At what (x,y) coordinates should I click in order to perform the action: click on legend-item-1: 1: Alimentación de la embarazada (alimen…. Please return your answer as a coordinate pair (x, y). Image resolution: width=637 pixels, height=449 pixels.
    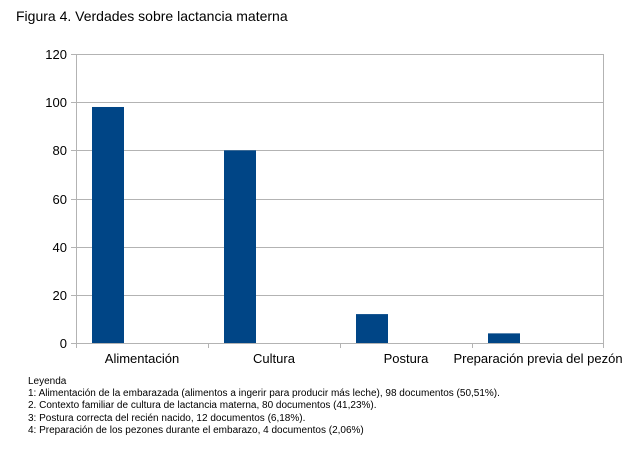
    Looking at the image, I should click on (264, 394).